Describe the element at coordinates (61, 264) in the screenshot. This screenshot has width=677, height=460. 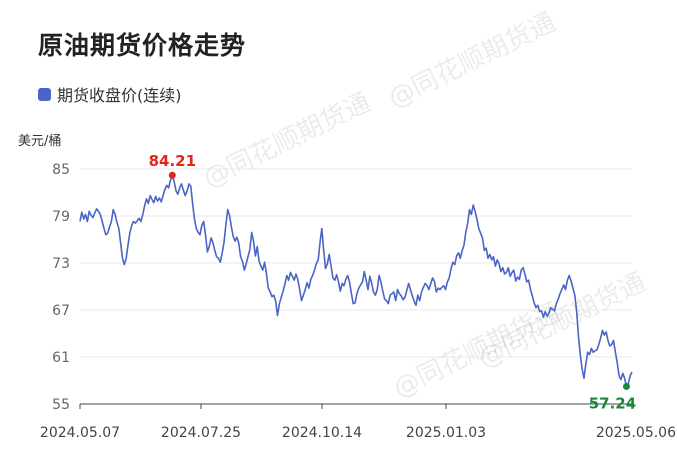
I see `y-tick-label: 73` at that location.